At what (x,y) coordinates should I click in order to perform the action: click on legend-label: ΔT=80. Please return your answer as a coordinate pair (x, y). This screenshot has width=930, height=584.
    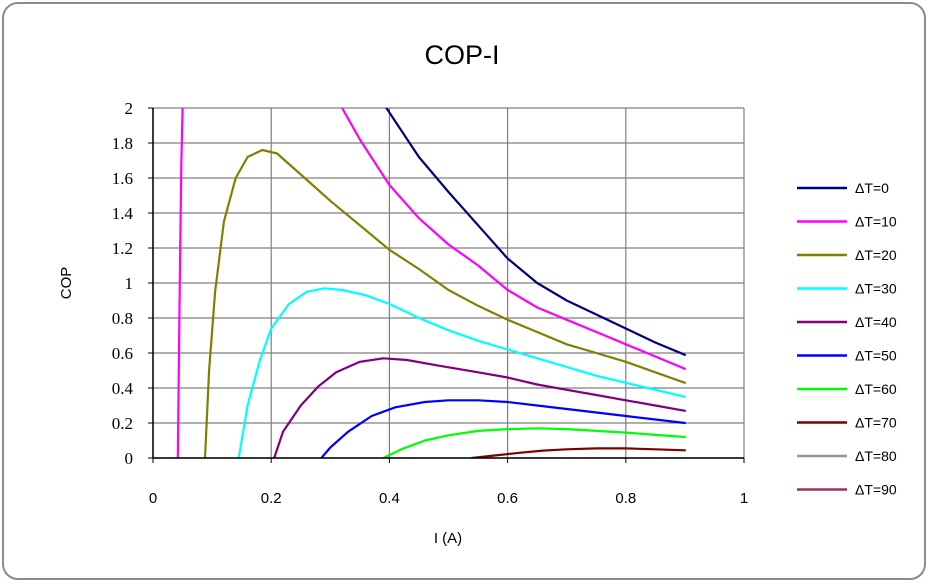
    Looking at the image, I should click on (876, 456).